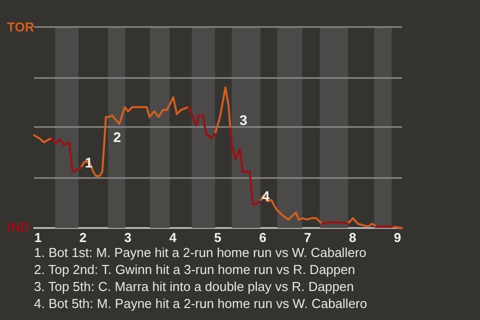 The image size is (480, 320). I want to click on x-tick-label: 4, so click(173, 237).